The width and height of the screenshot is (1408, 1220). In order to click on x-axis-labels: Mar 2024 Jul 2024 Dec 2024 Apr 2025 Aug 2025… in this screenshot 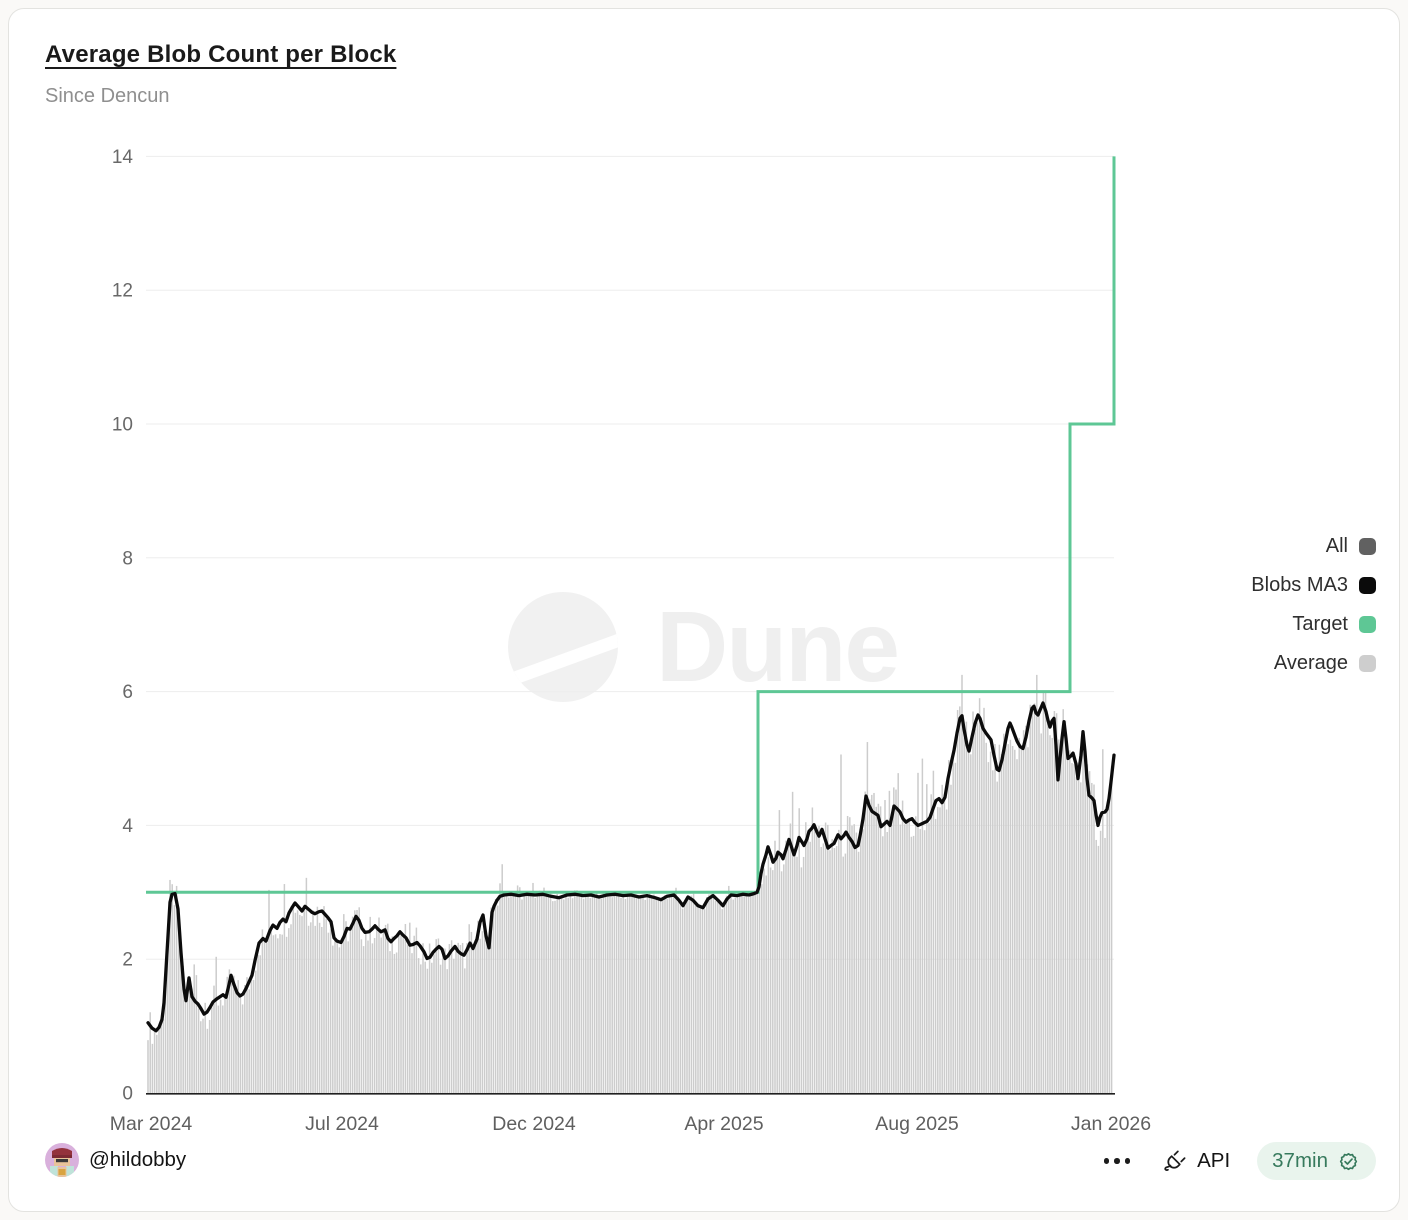, I will do `click(630, 1124)`.